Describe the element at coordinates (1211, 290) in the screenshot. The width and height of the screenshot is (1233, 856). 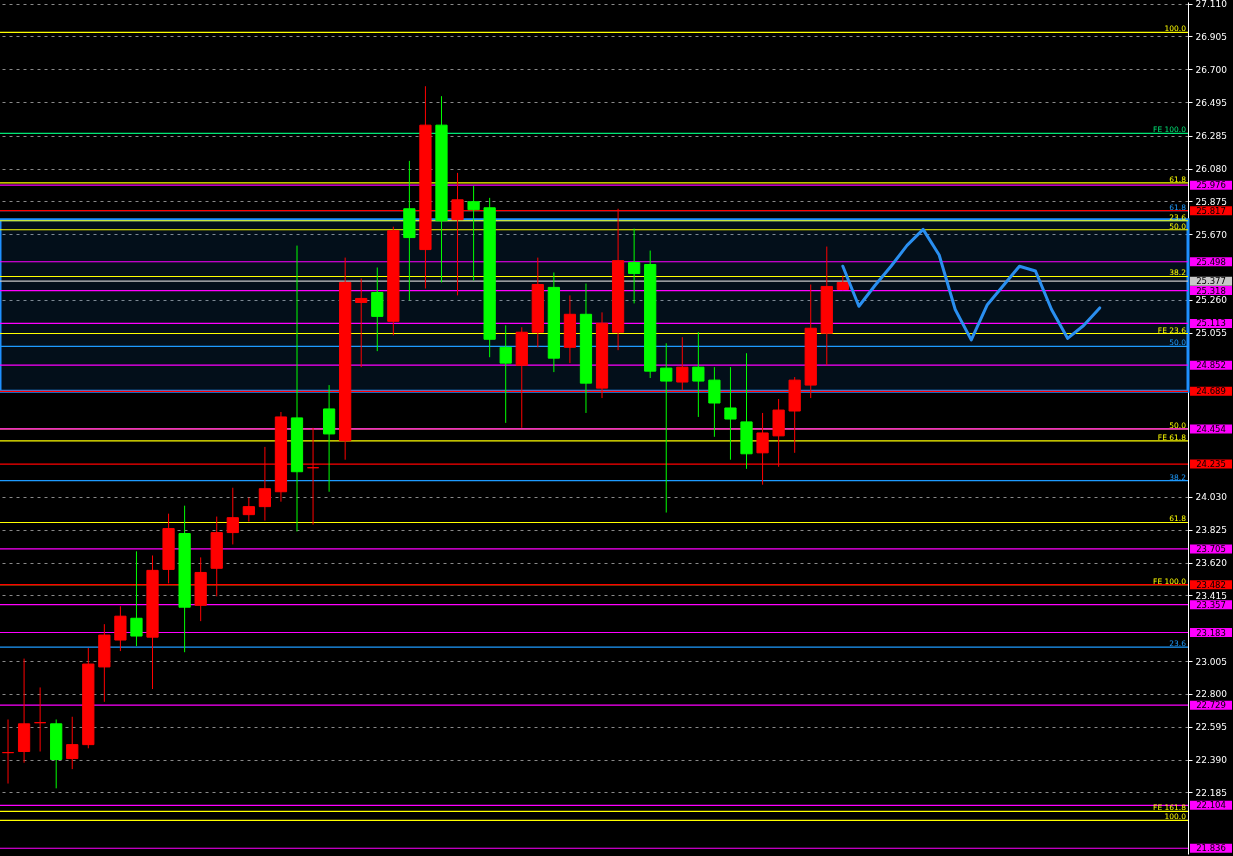
I see `ref-line-label: 25.318` at that location.